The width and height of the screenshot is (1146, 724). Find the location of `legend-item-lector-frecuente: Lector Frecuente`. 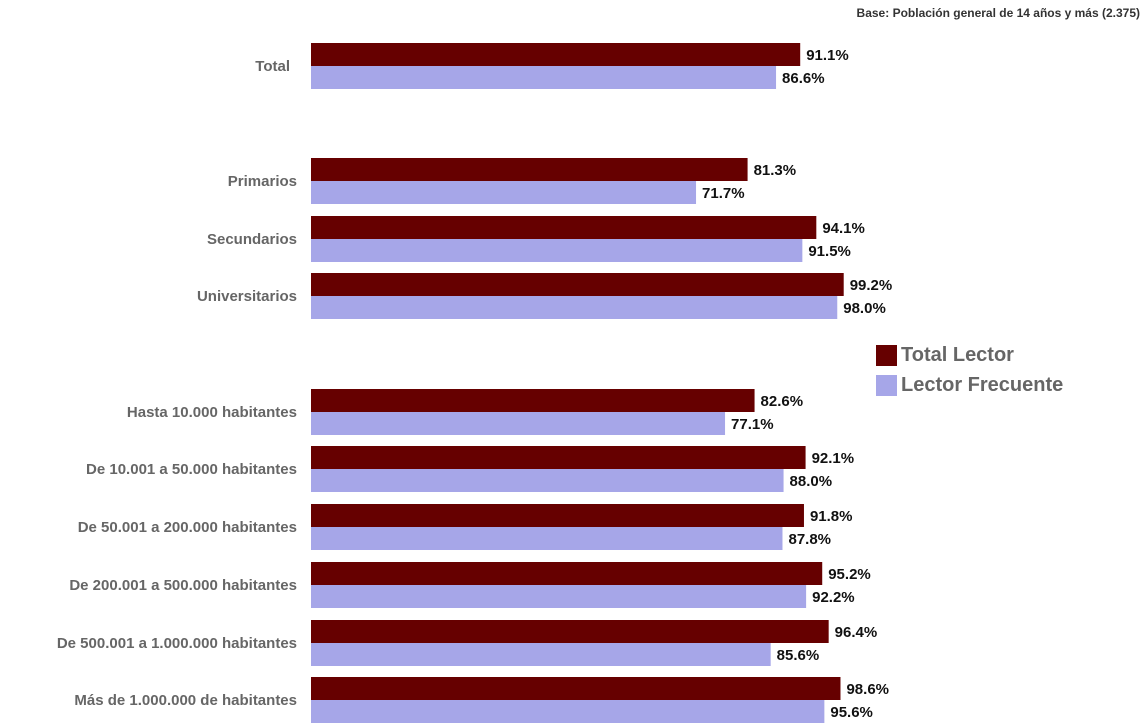

legend-item-lector-frecuente: Lector Frecuente is located at coordinates (969, 385).